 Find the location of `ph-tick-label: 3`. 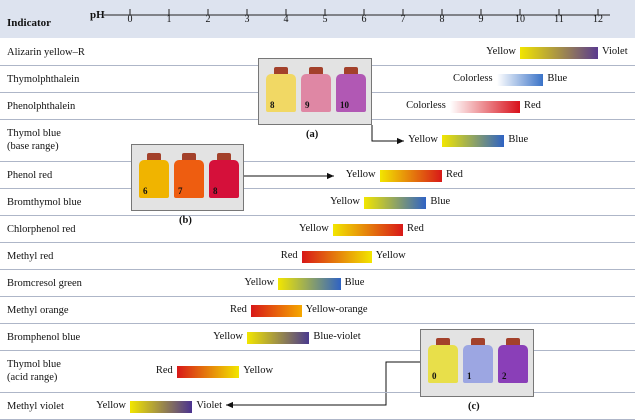

ph-tick-label: 3 is located at coordinates (247, 19).